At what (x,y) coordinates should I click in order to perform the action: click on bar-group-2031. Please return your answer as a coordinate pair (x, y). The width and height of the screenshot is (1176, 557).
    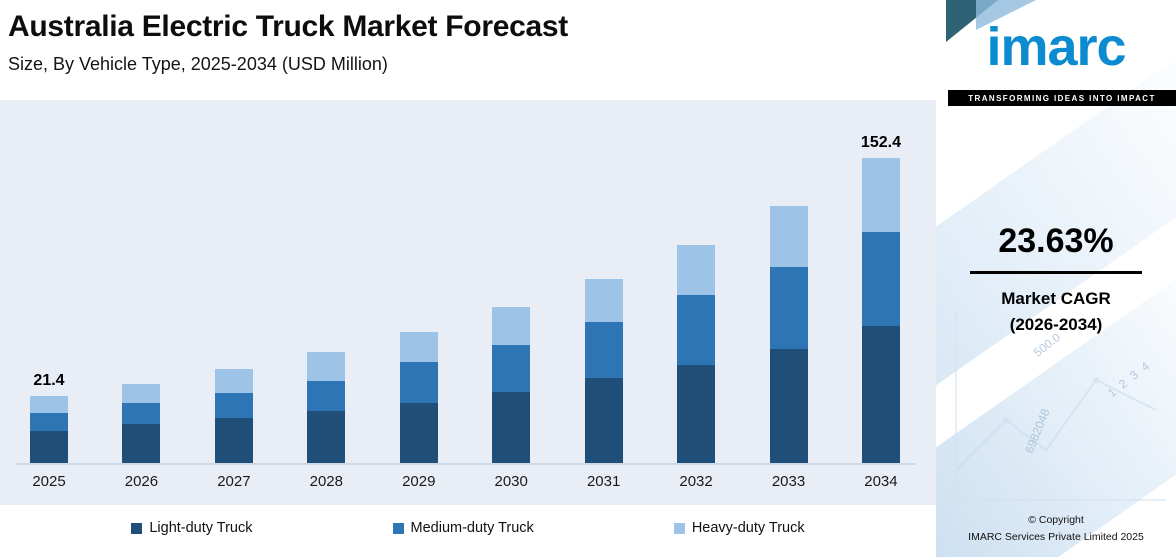
    Looking at the image, I should click on (603, 371).